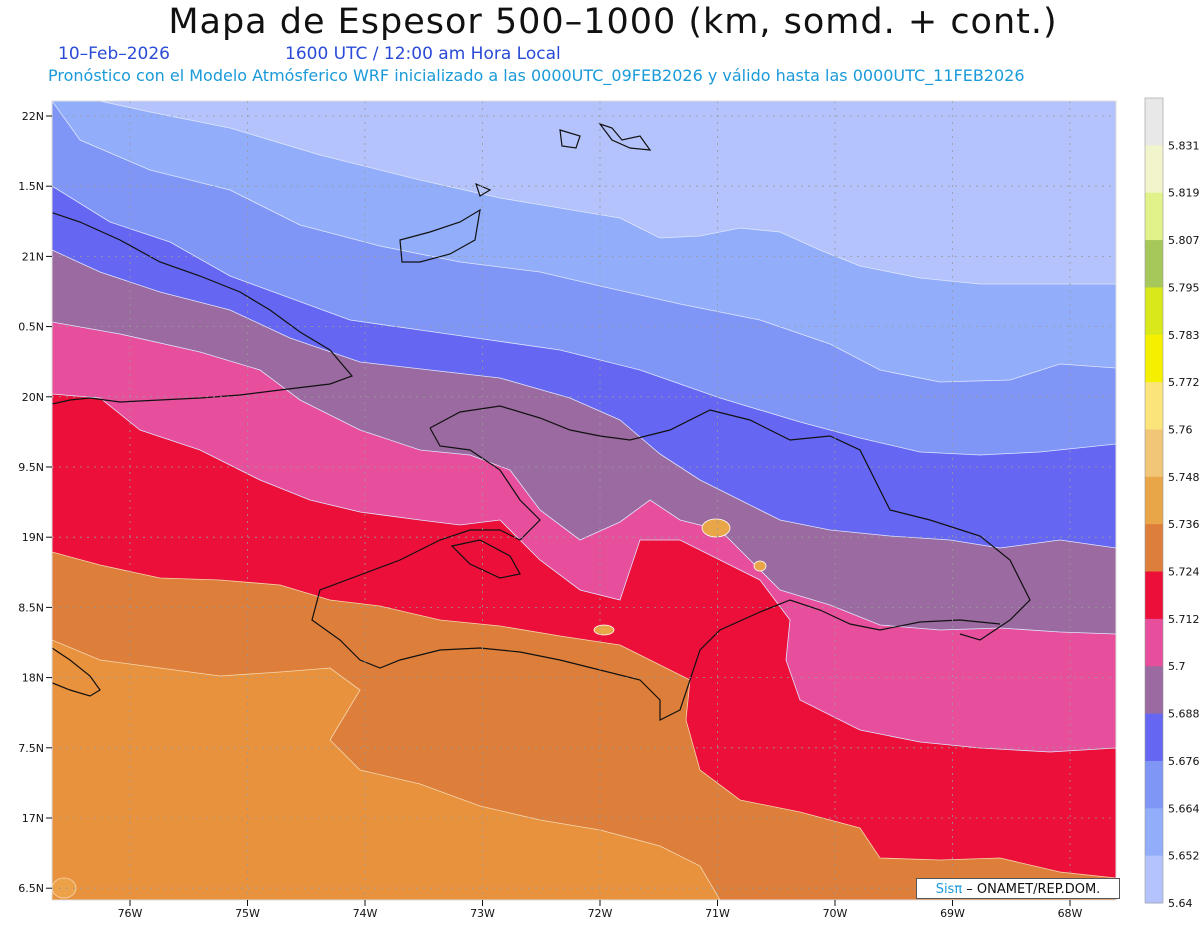 The width and height of the screenshot is (1200, 927). What do you see at coordinates (570, 139) in the screenshot?
I see `bahamas-cay` at bounding box center [570, 139].